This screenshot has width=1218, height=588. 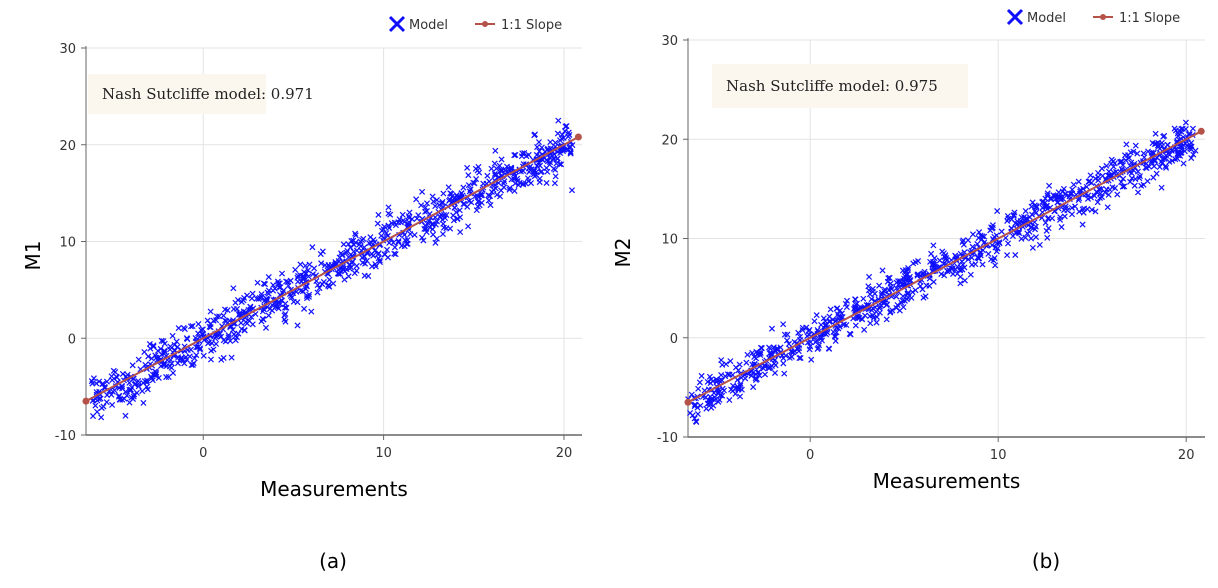 I want to click on legend-model-marker, so click(x=397, y=24).